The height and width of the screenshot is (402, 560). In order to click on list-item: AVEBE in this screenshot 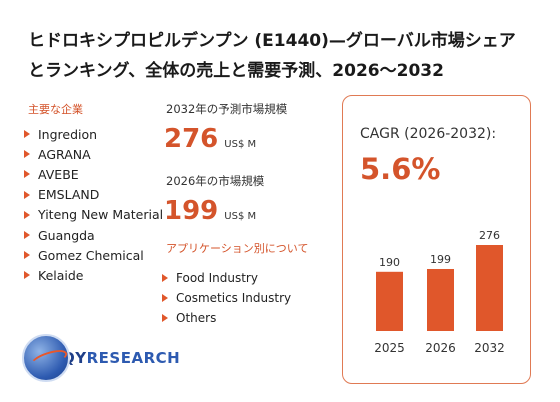, I will do `click(92, 174)`.